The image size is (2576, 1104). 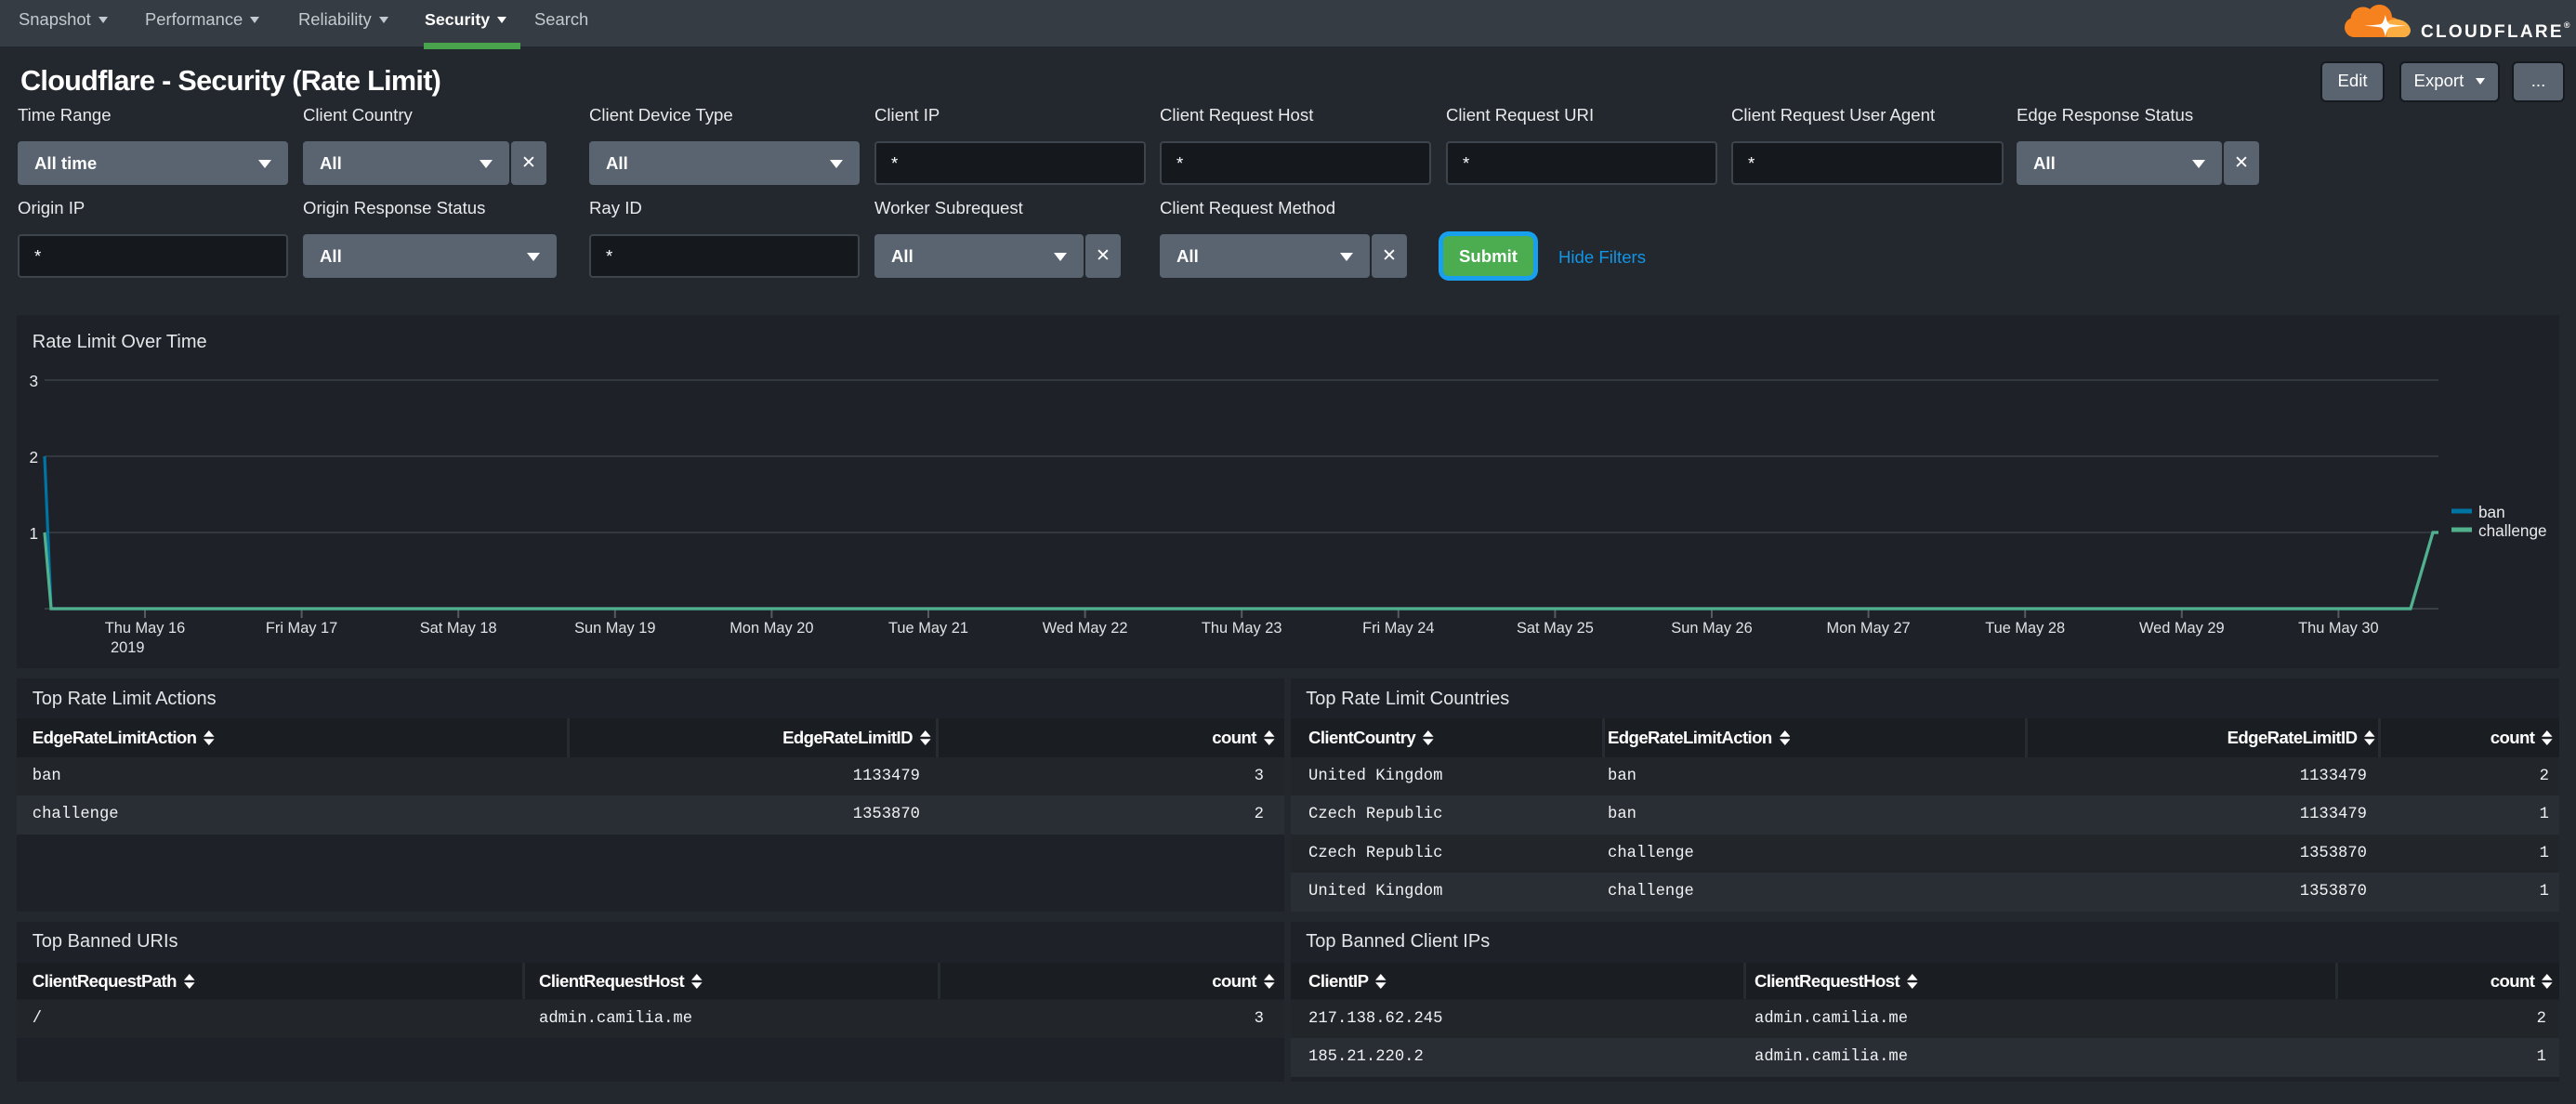 I want to click on svg-text: 2, so click(x=33, y=457).